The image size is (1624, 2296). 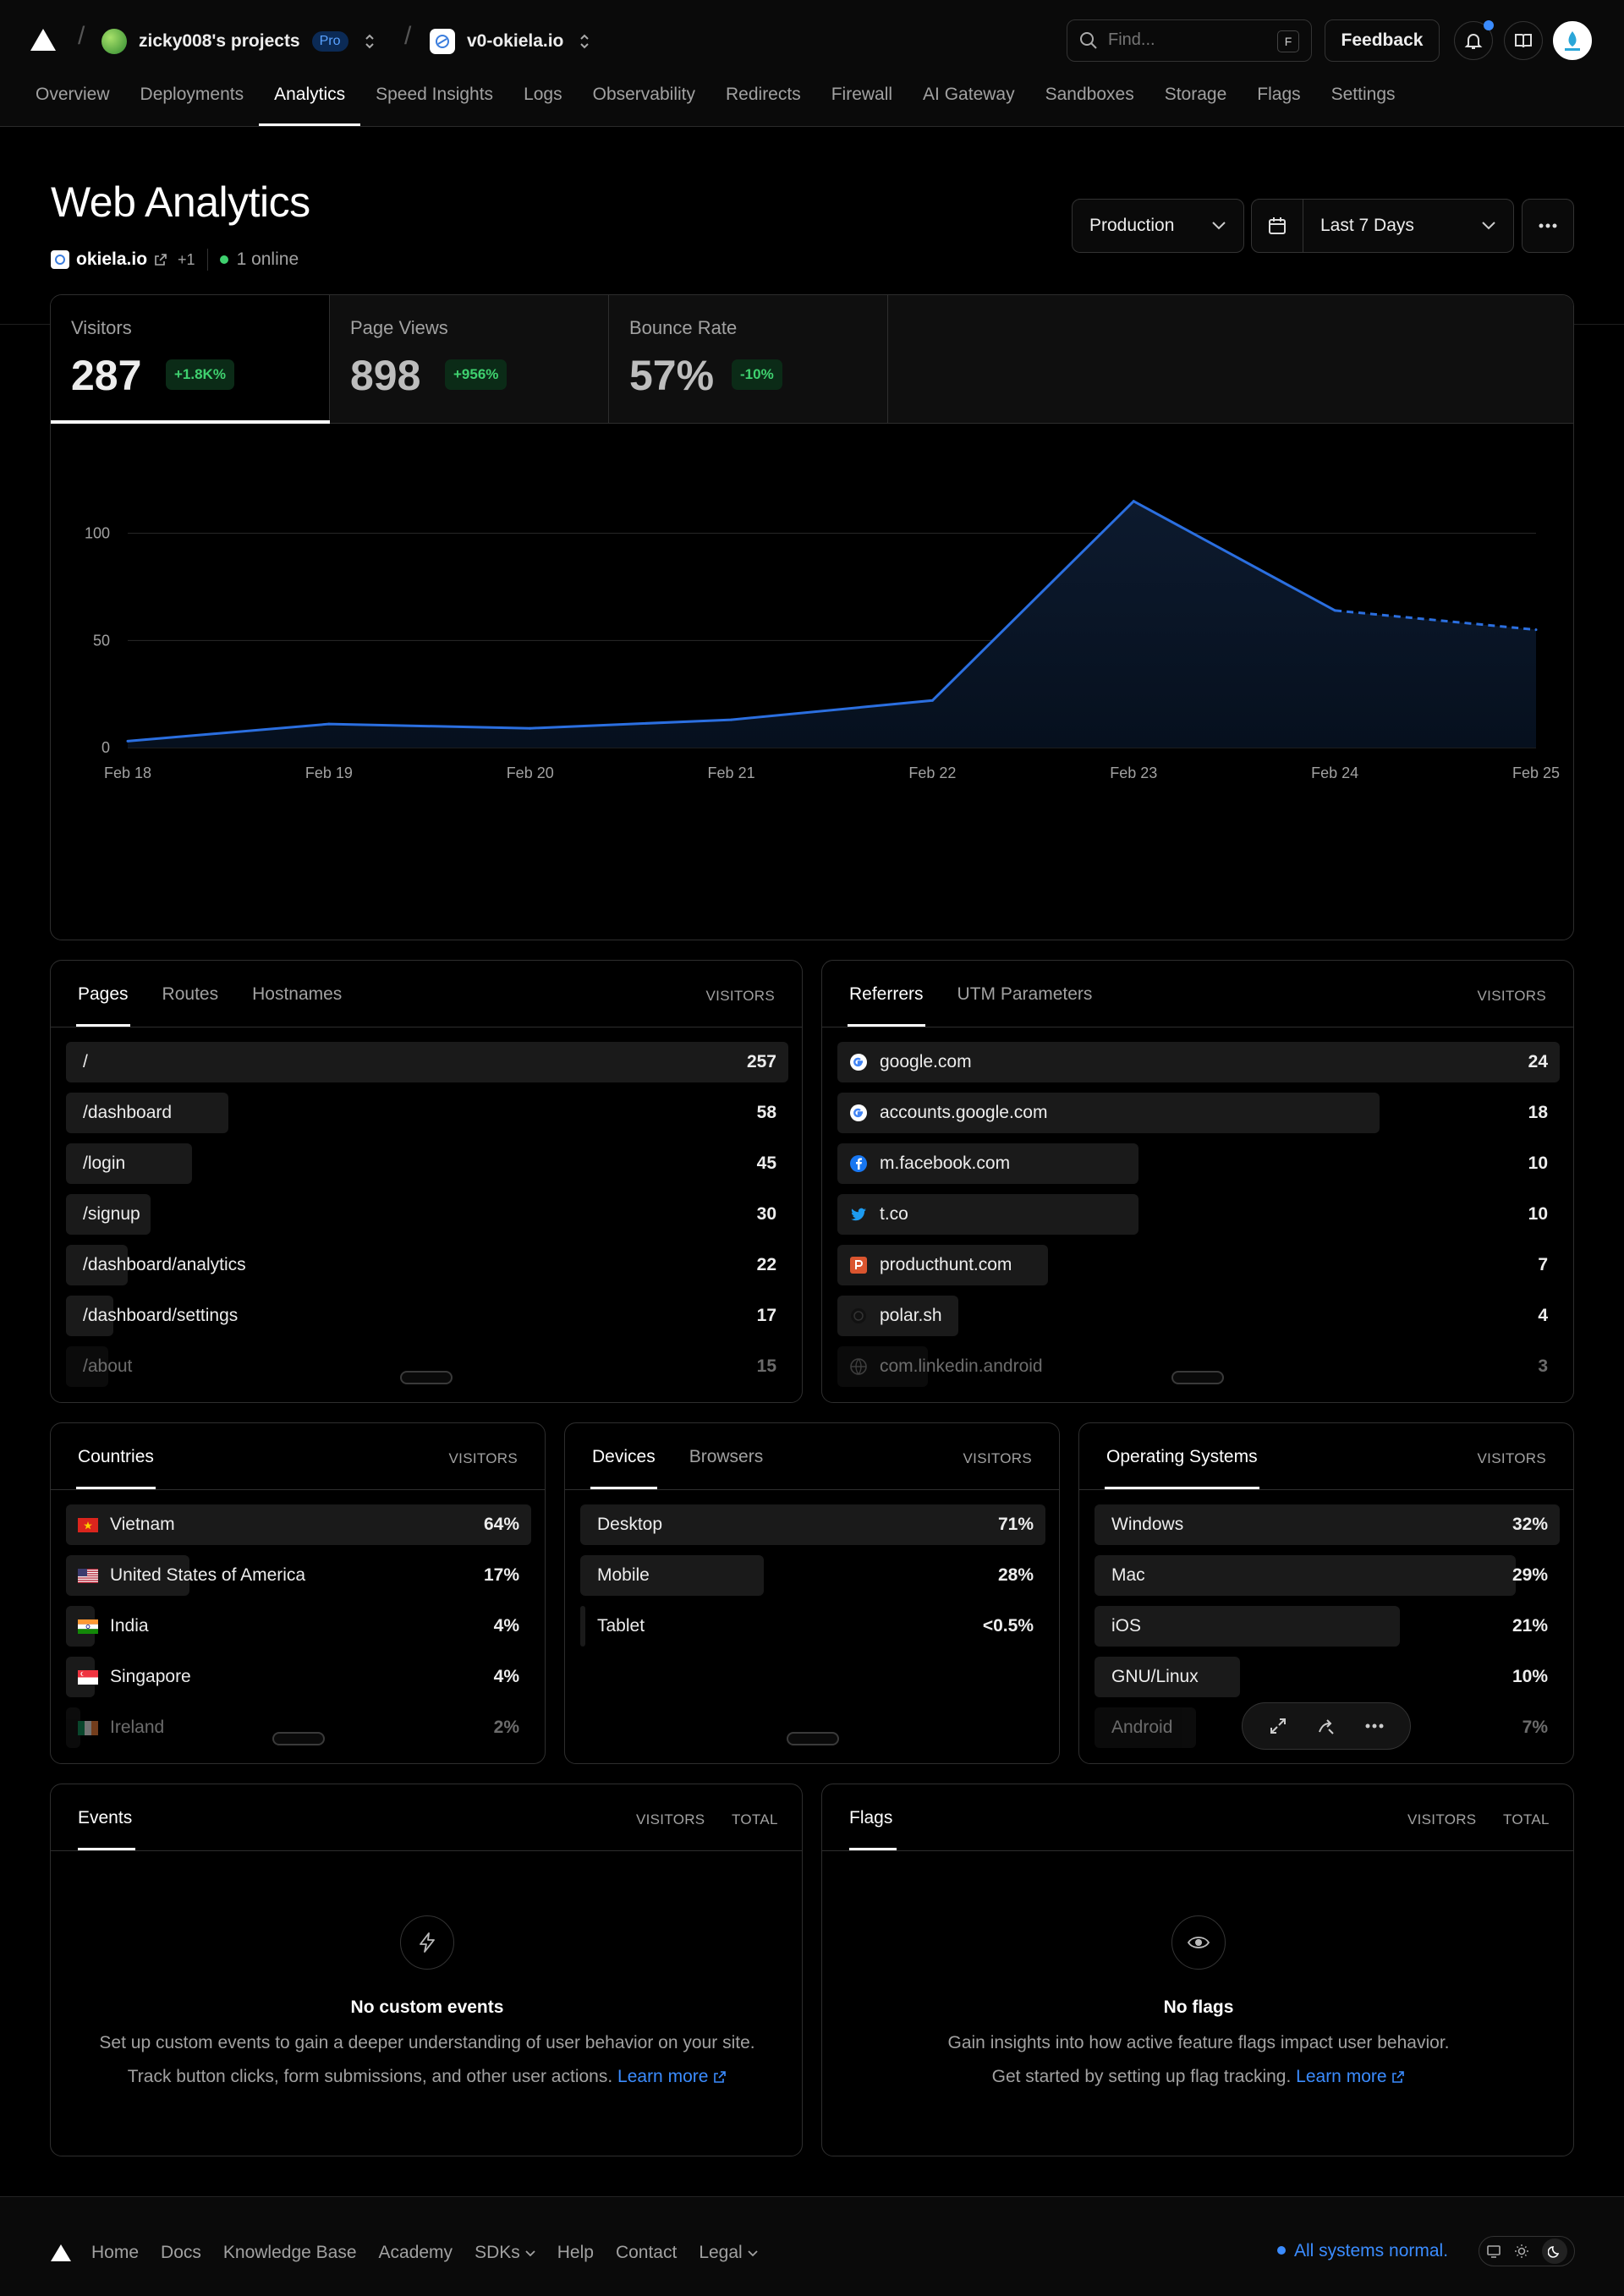 I want to click on page-row: /login 45, so click(x=427, y=1163).